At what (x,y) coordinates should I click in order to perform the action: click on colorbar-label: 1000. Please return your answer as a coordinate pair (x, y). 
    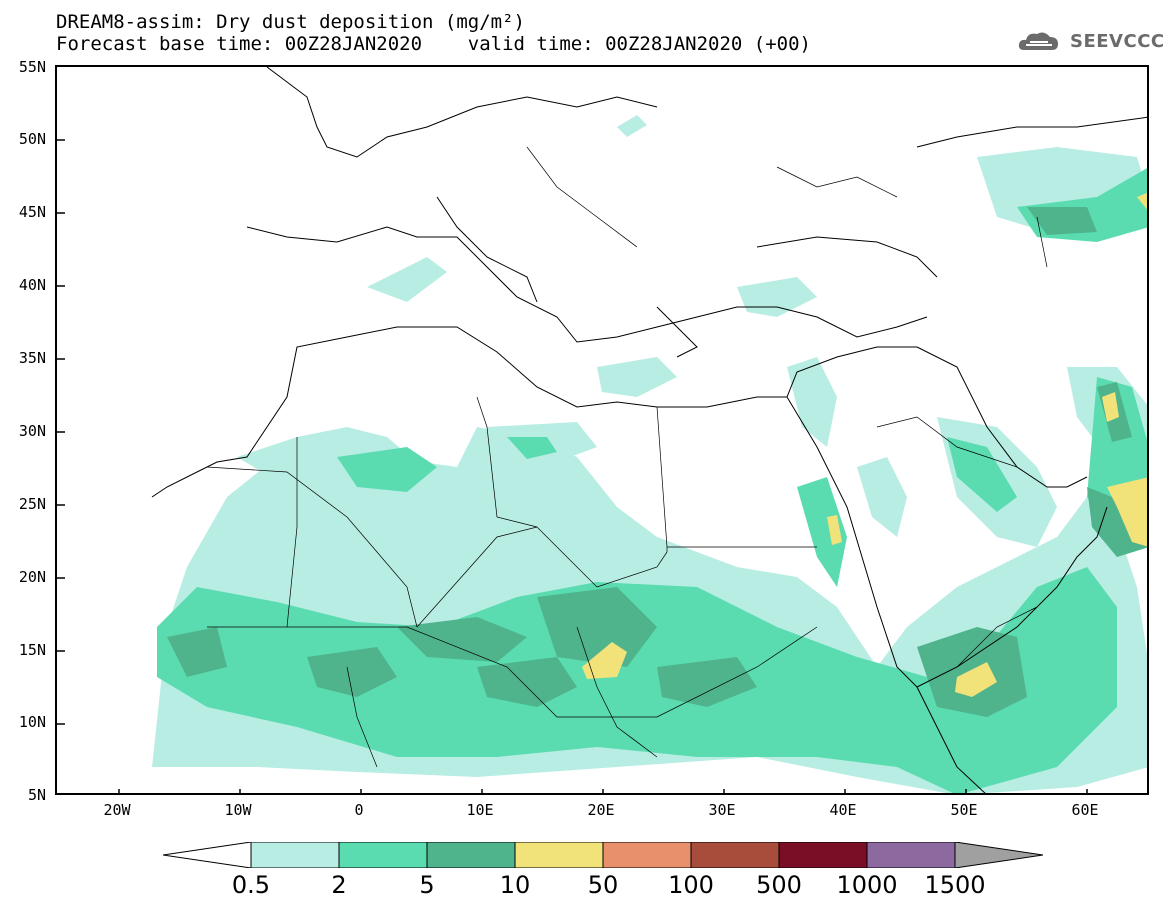
    Looking at the image, I should click on (867, 885).